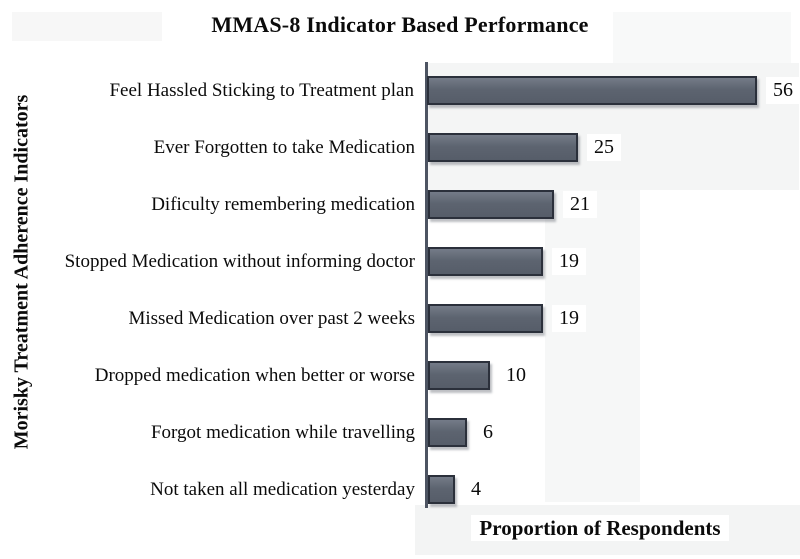 This screenshot has width=800, height=559. I want to click on bar-row: Not taken all medication yesterday 4, so click(400, 489).